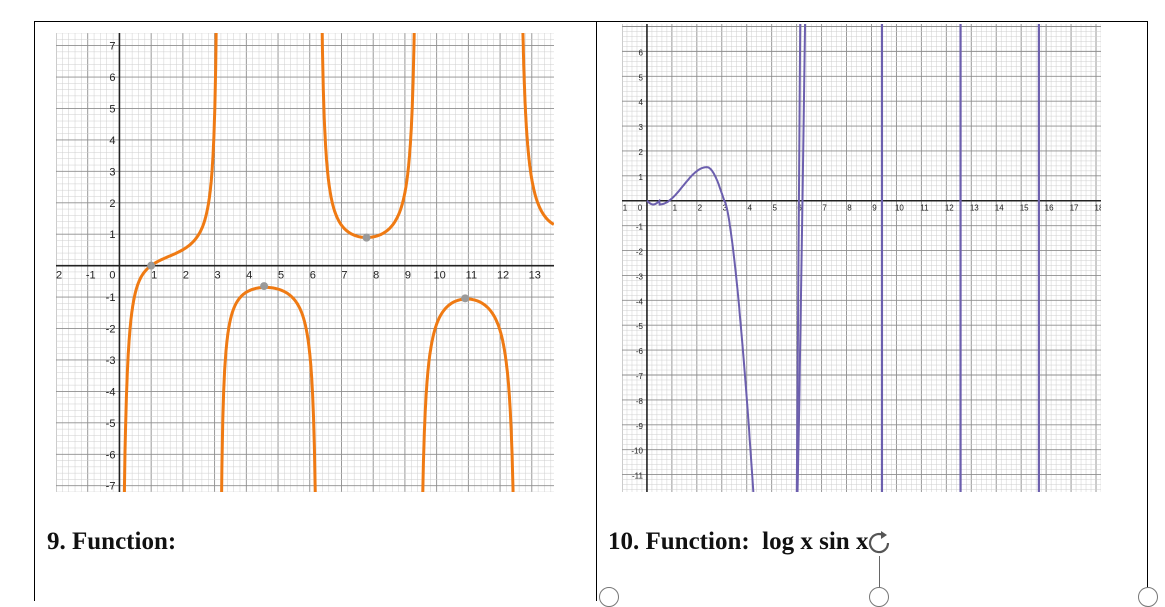 This screenshot has height=607, width=1165. Describe the element at coordinates (112, 47) in the screenshot. I see `y-tick-label: 7` at that location.